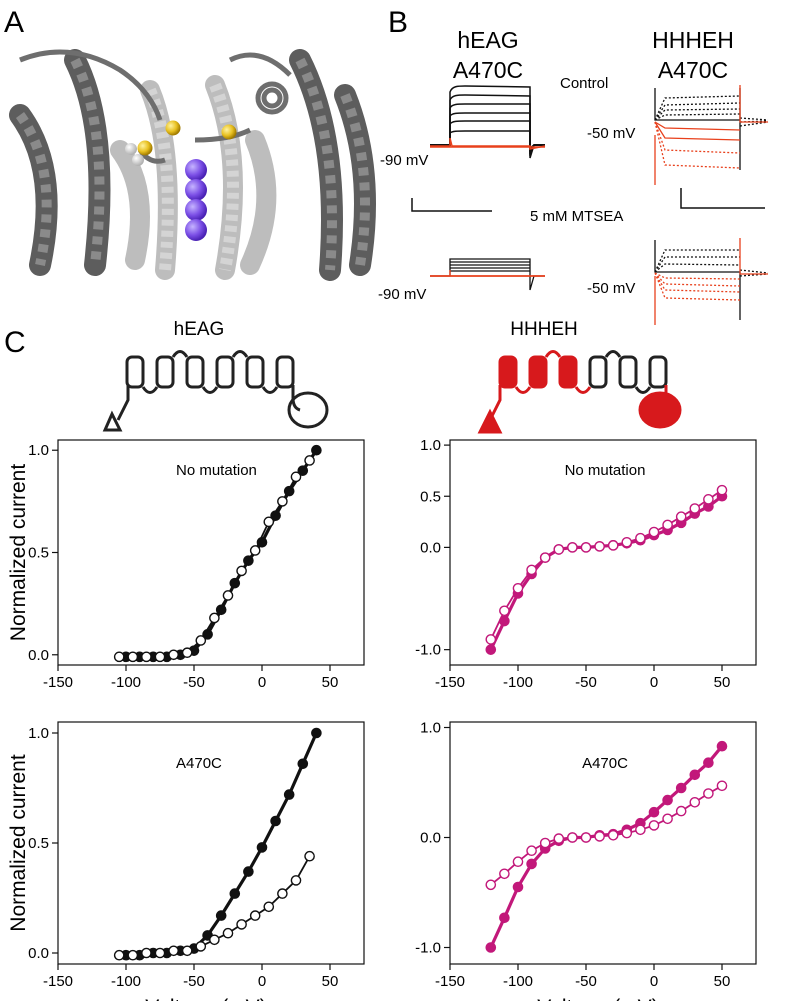 The image size is (793, 1001). I want to click on x-tick-label: 50, so click(330, 981).